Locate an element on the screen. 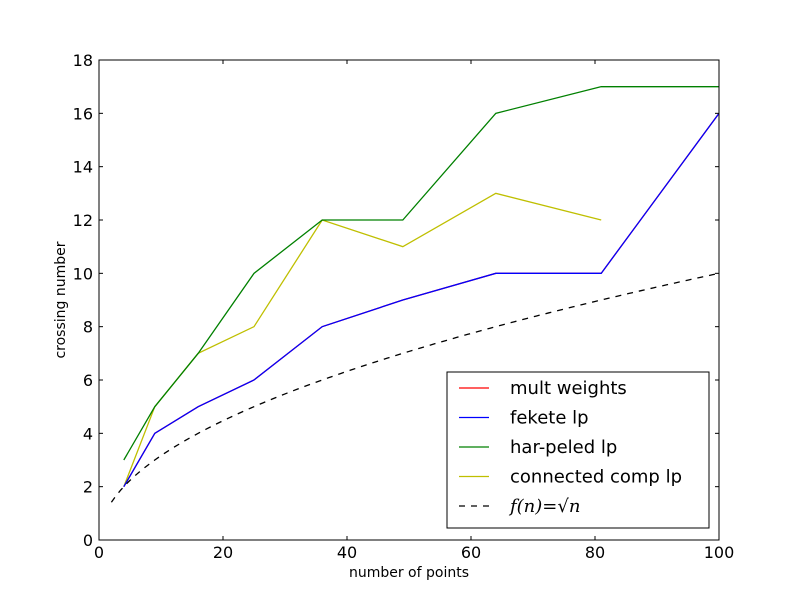  legend-label-mult-weights: mult weights is located at coordinates (568, 388).